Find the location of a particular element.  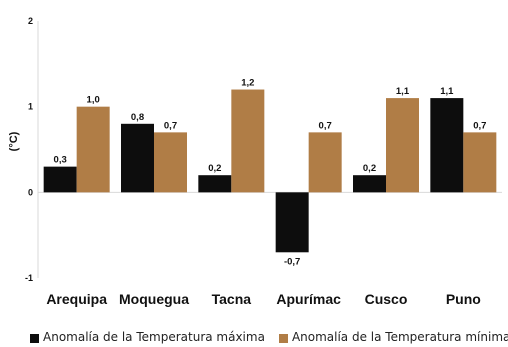

data-label: 1,2 is located at coordinates (247, 83).